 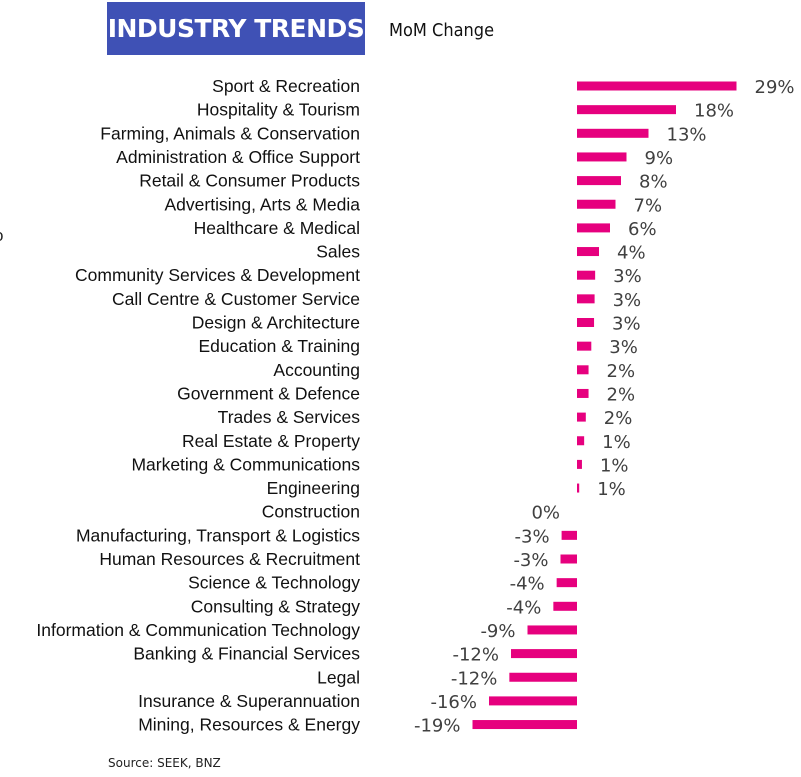 What do you see at coordinates (276, 606) in the screenshot?
I see `category-label: Consulting & Strategy` at bounding box center [276, 606].